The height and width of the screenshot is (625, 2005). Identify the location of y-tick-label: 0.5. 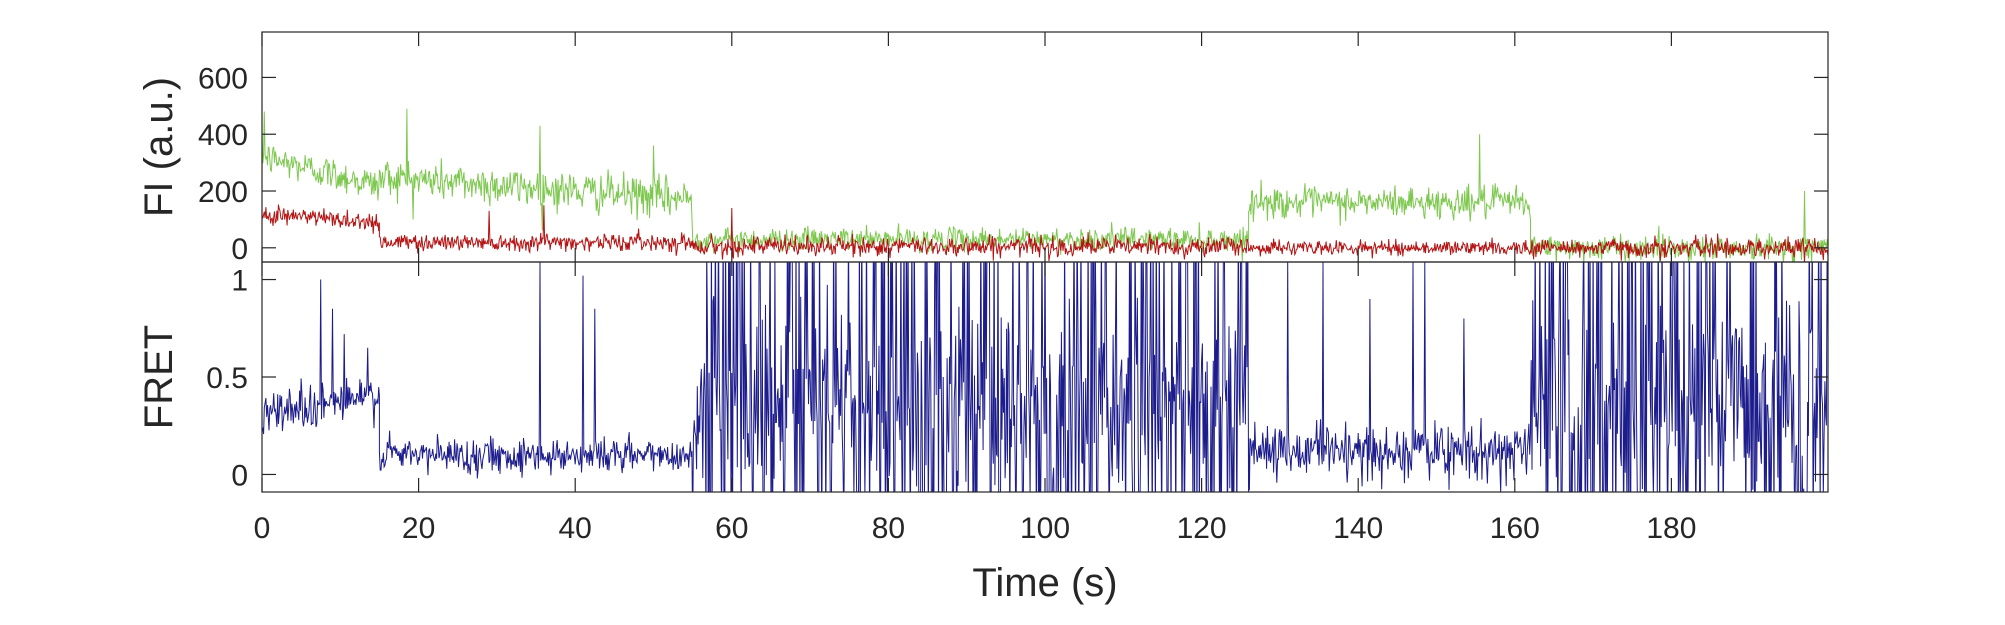
(227, 378).